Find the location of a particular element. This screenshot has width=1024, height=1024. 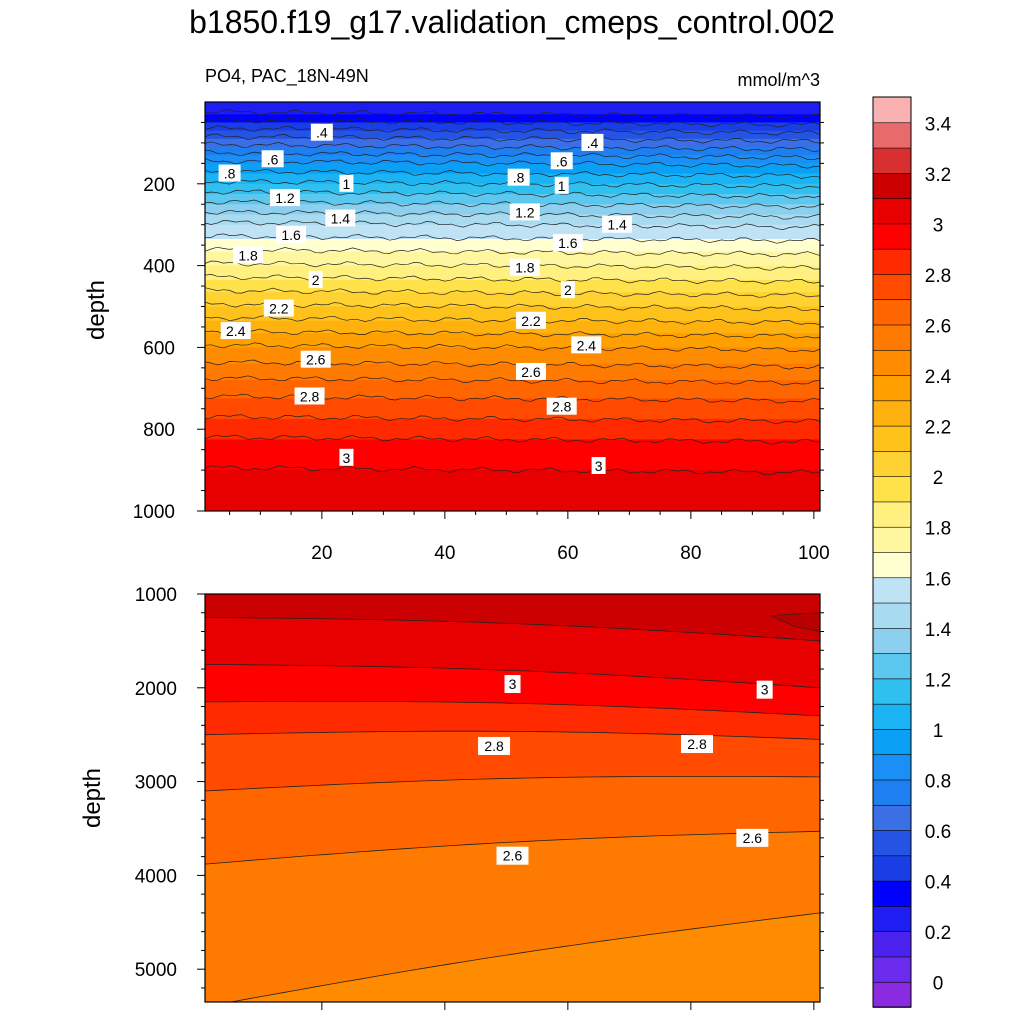

contour-label: 1.4 is located at coordinates (340, 218).